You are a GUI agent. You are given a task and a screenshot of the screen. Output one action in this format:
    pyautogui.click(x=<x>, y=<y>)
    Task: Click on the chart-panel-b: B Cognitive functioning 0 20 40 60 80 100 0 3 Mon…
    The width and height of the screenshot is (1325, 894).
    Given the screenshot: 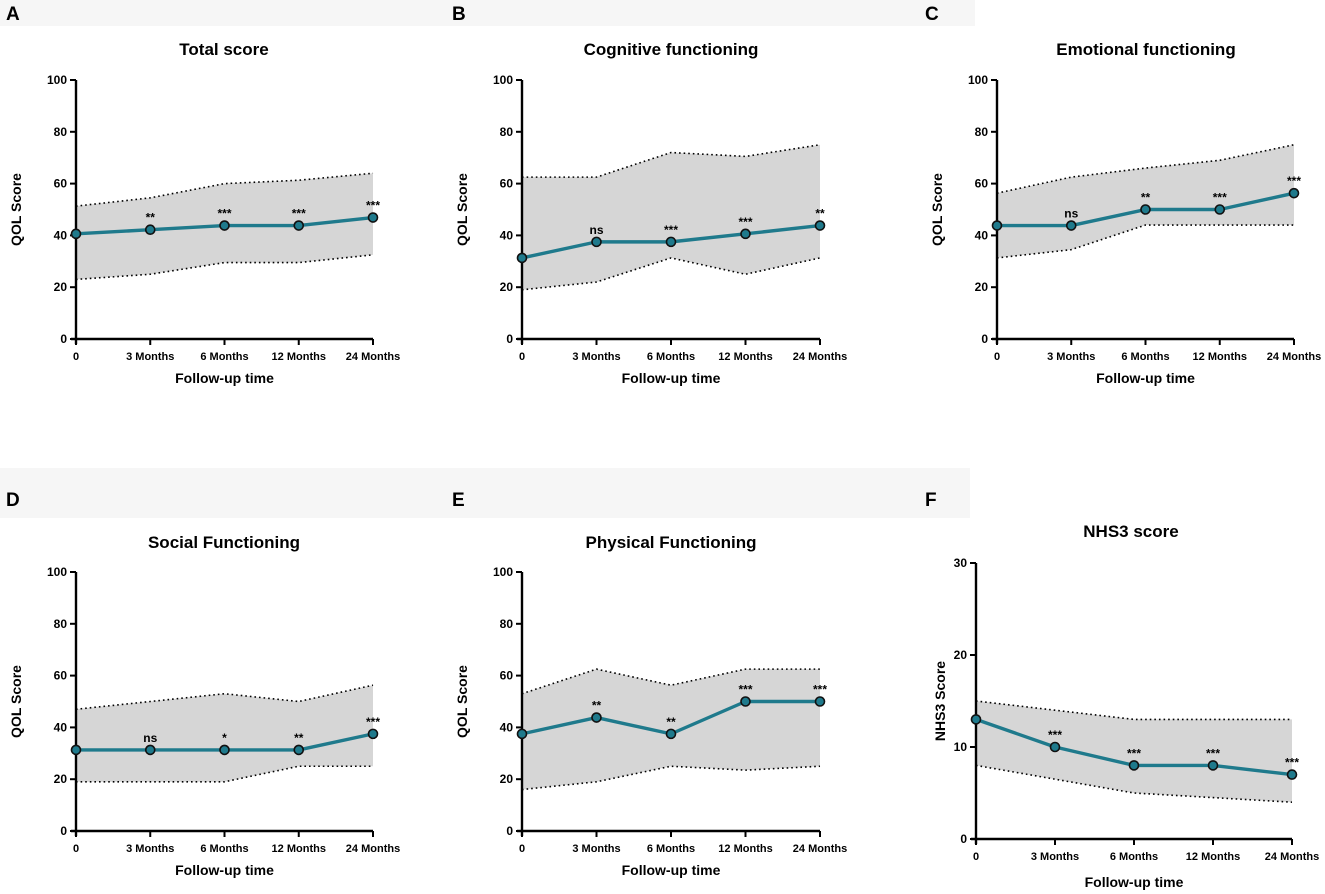 What is the action you would take?
    pyautogui.click(x=649, y=195)
    